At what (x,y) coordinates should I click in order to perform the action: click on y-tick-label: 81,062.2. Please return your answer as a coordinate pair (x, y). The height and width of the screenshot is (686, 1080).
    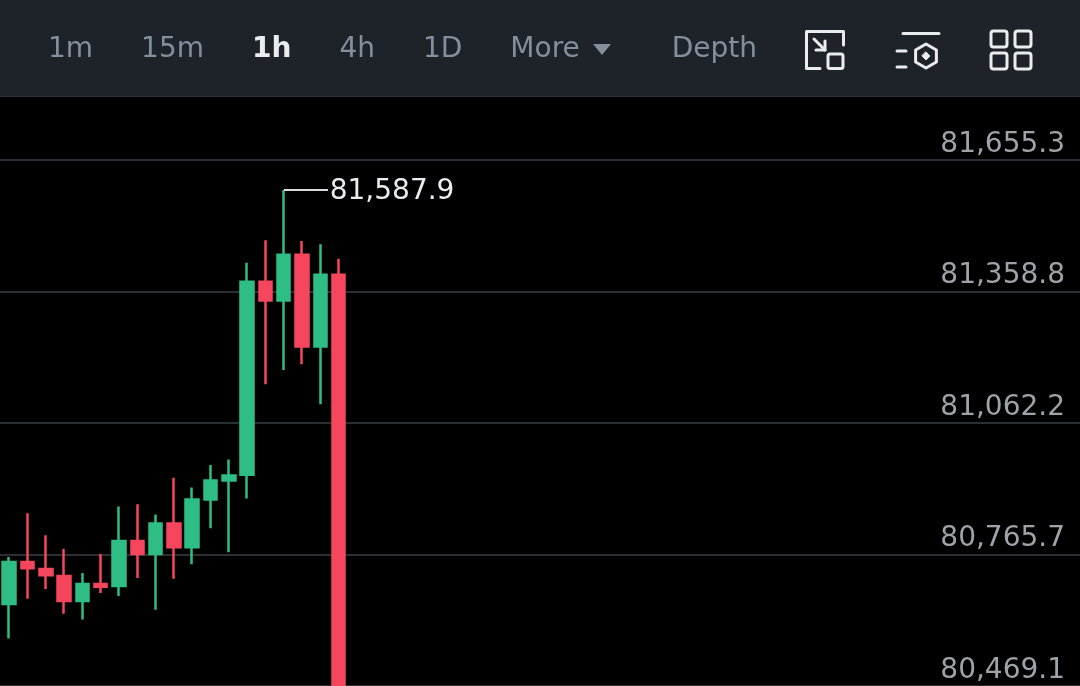
    Looking at the image, I should click on (1002, 405).